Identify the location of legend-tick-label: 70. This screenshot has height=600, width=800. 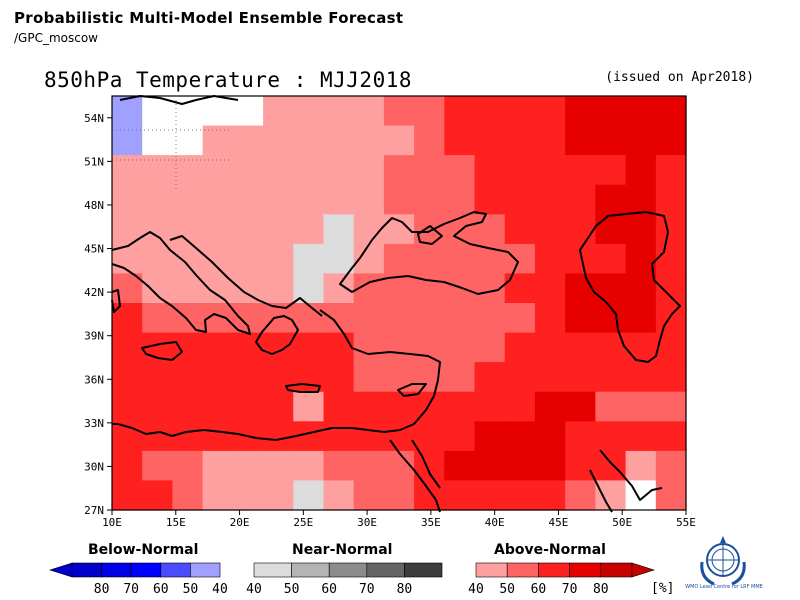
(367, 589).